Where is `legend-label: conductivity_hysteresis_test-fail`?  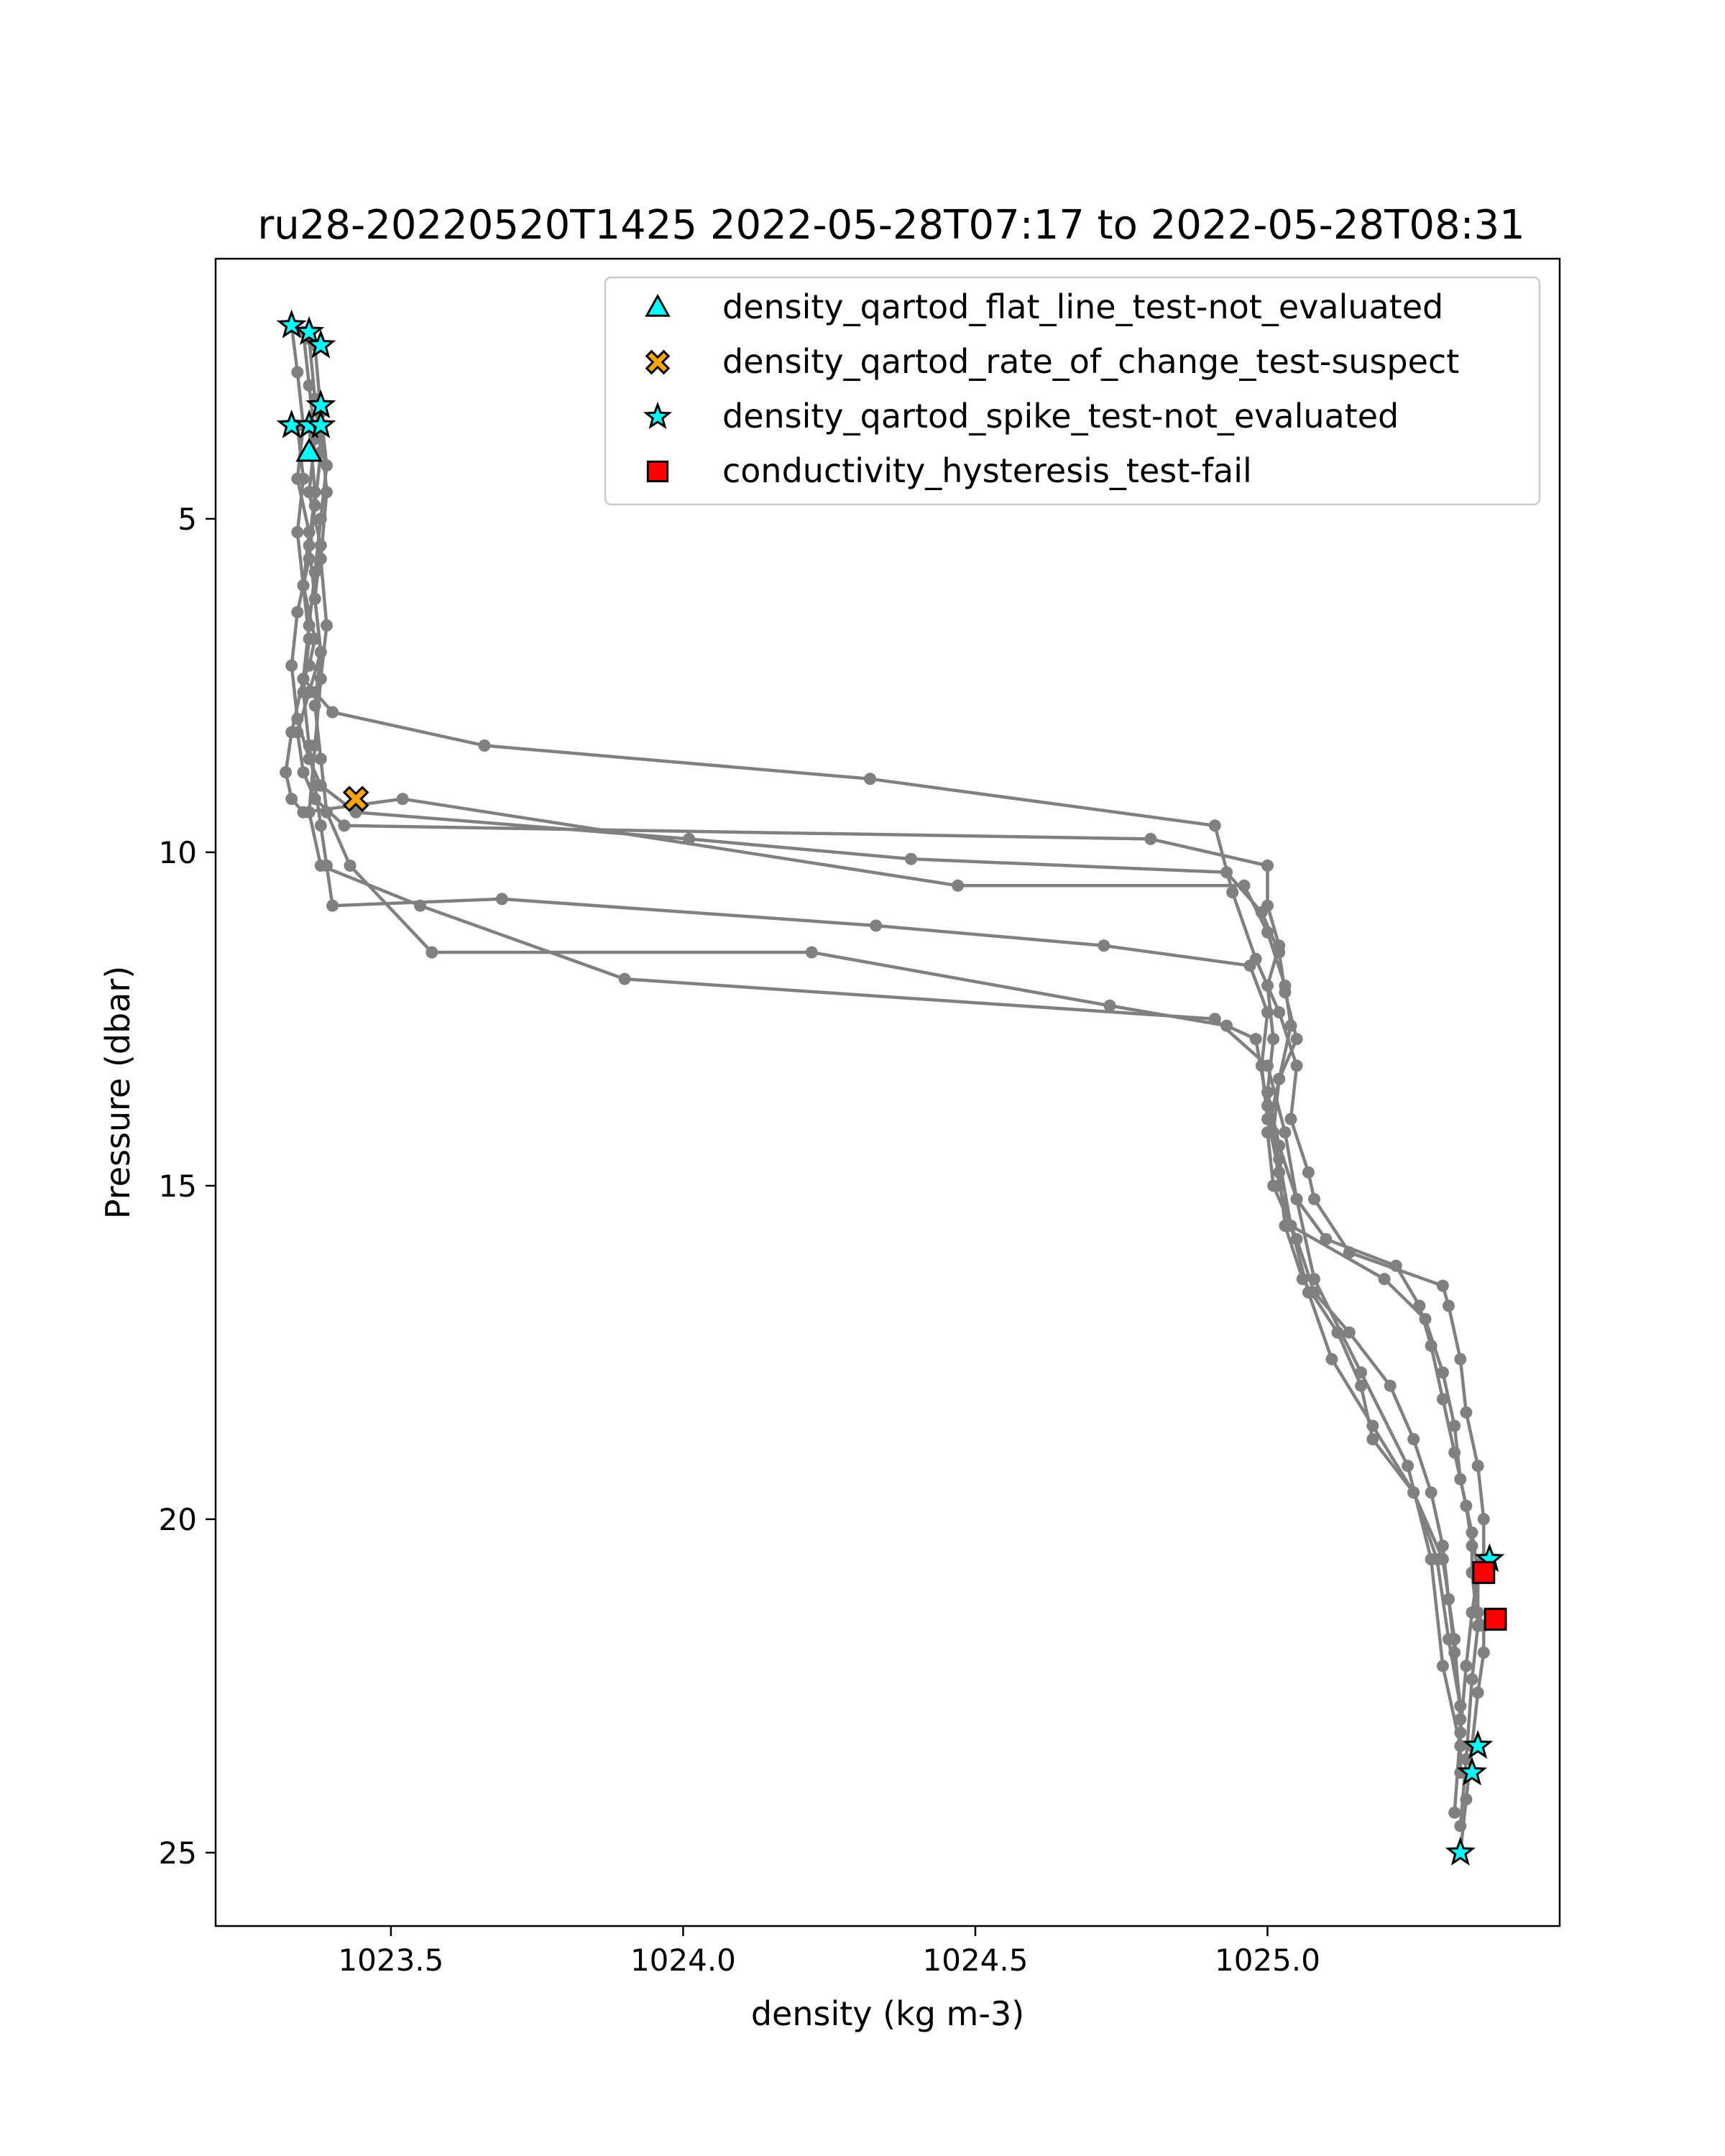
legend-label: conductivity_hysteresis_test-fail is located at coordinates (987, 470).